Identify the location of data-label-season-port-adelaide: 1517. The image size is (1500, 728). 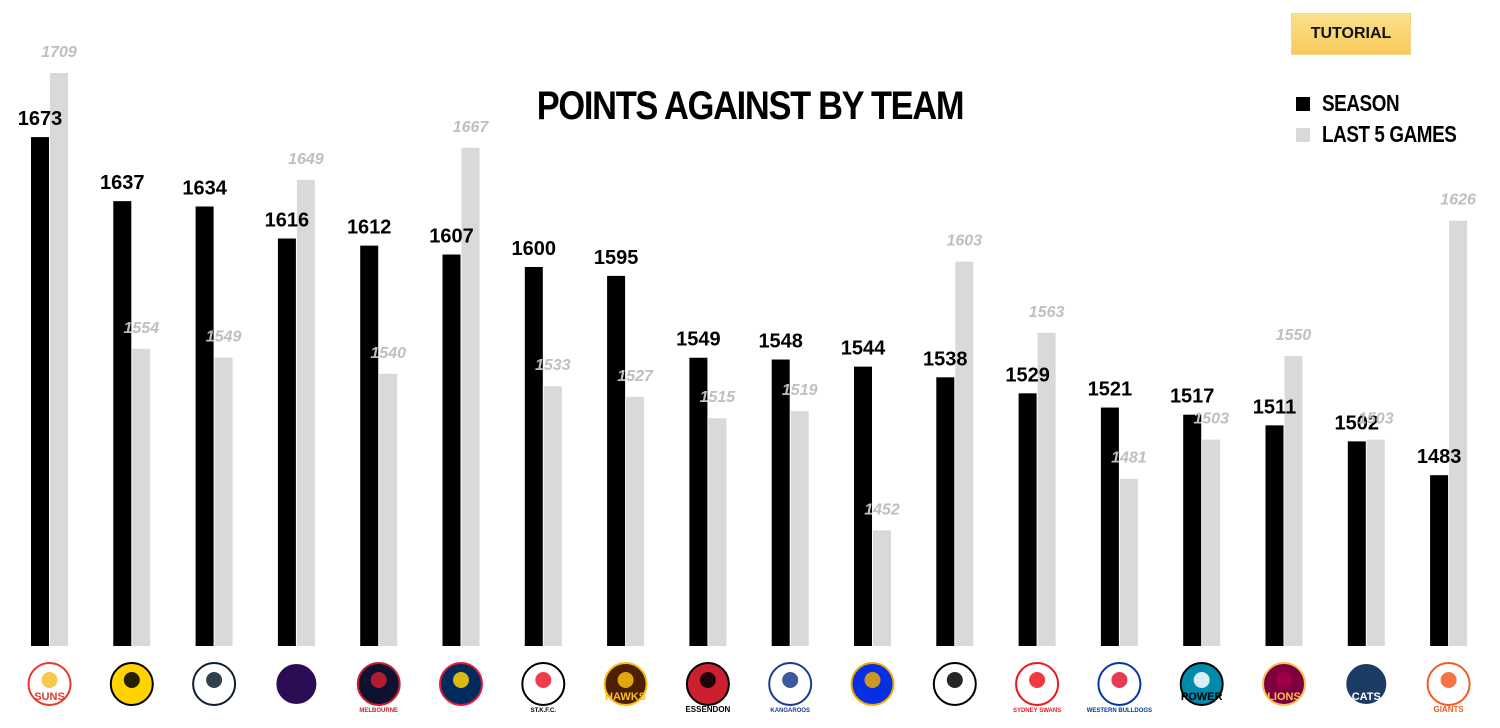
(1192, 397).